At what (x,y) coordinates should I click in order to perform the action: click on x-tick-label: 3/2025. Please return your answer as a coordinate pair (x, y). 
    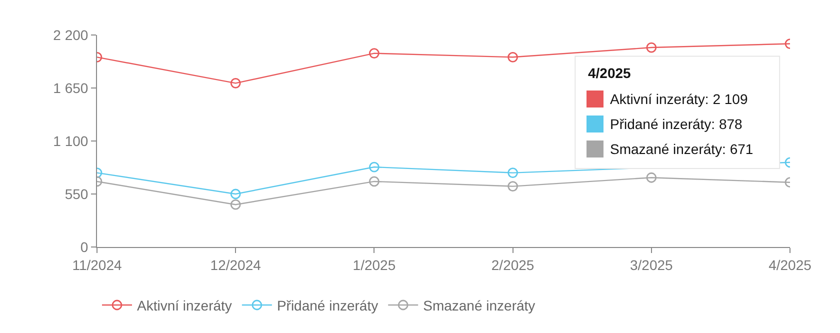
    Looking at the image, I should click on (652, 264).